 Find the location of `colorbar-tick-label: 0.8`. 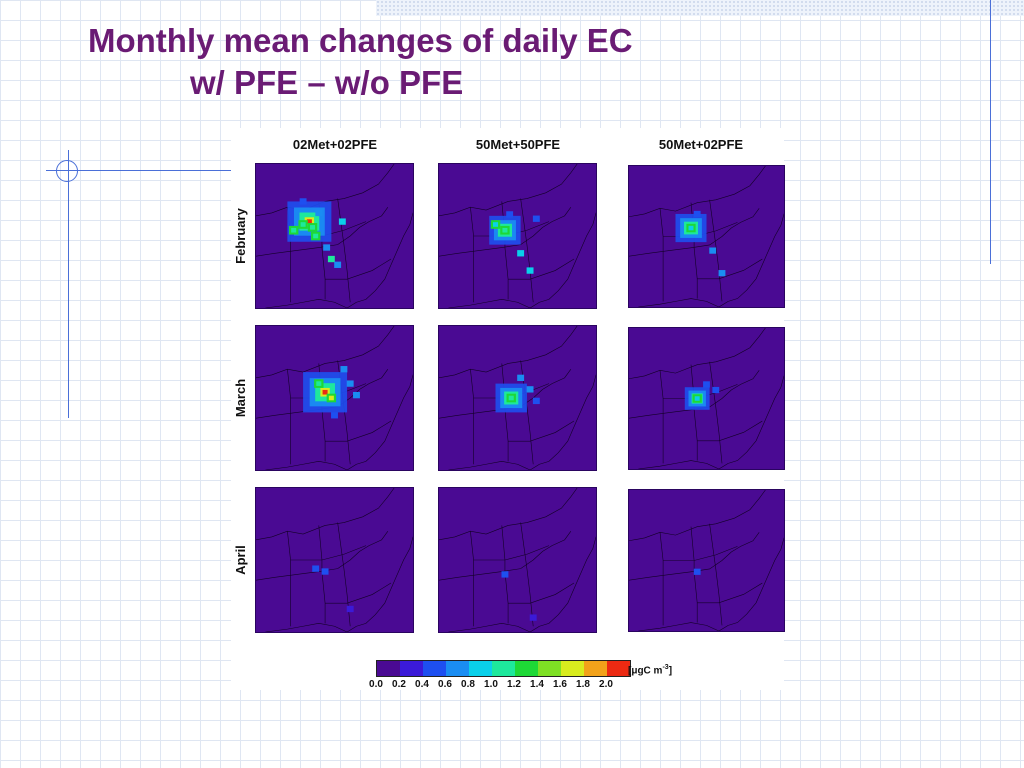

colorbar-tick-label: 0.8 is located at coordinates (468, 684).